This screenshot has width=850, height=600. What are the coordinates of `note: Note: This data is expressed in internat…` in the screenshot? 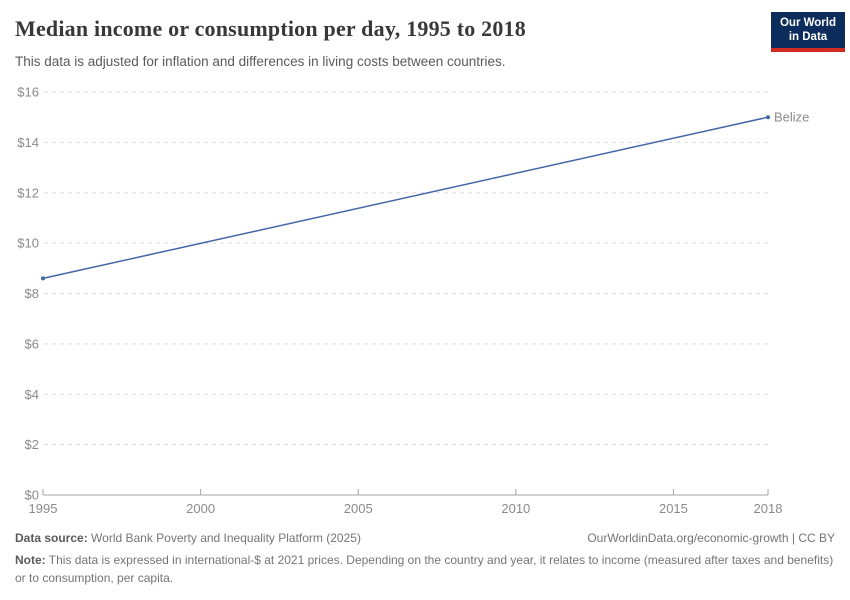 It's located at (425, 569).